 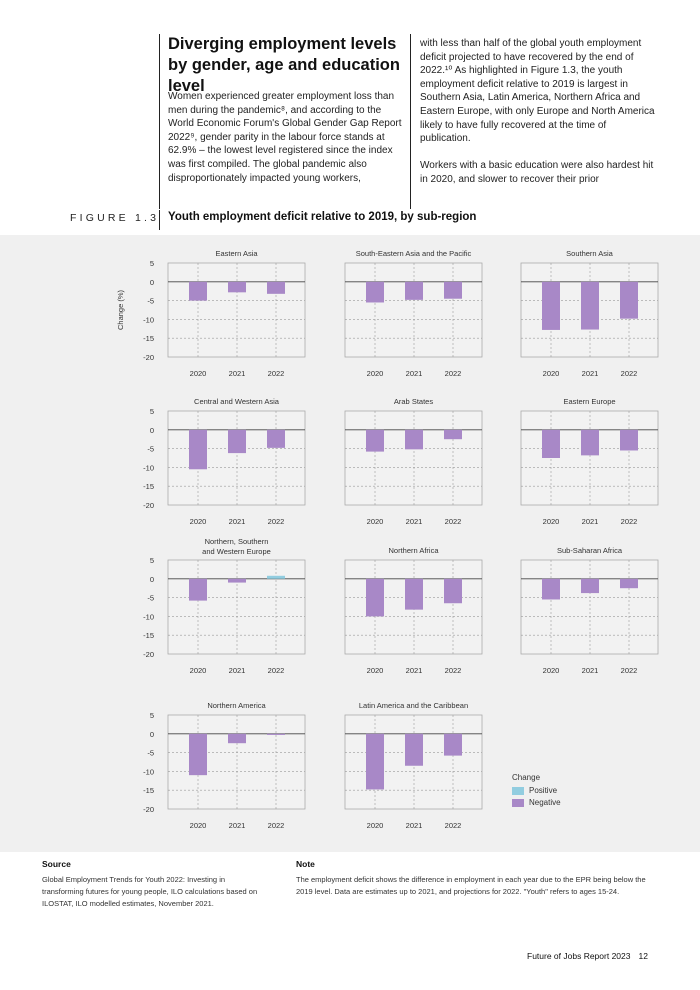 What do you see at coordinates (159, 121) in the screenshot?
I see `column-rule-left` at bounding box center [159, 121].